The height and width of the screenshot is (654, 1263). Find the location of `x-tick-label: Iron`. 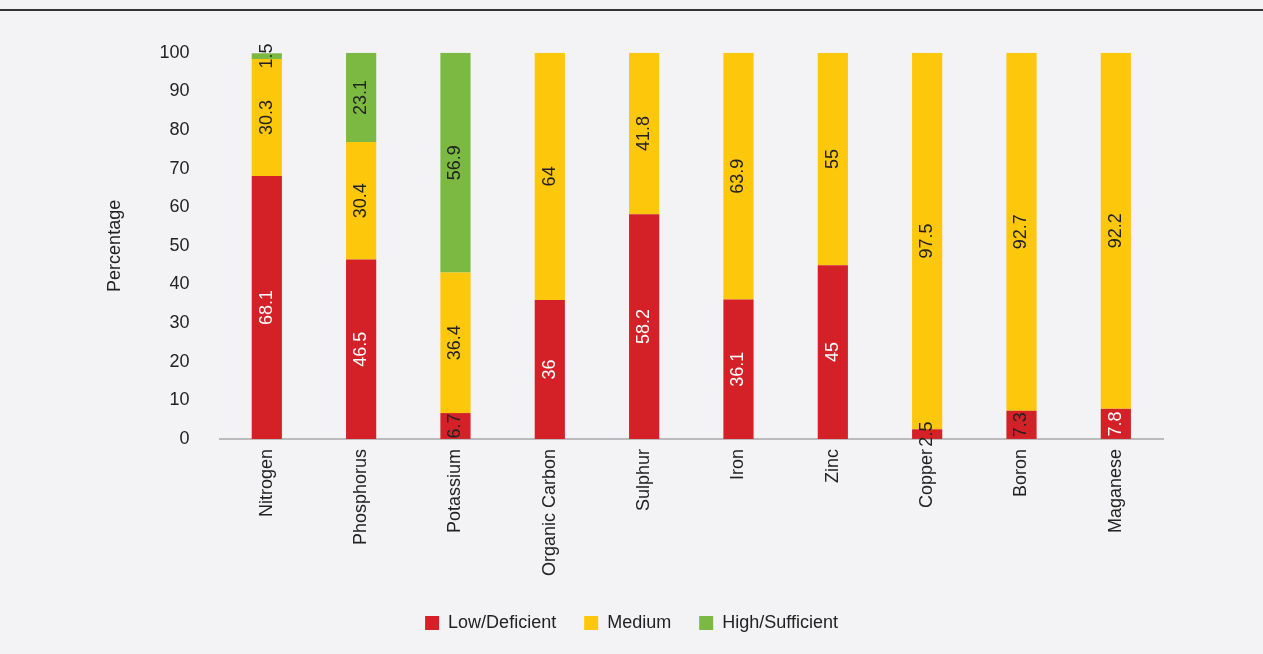

x-tick-label: Iron is located at coordinates (737, 464).